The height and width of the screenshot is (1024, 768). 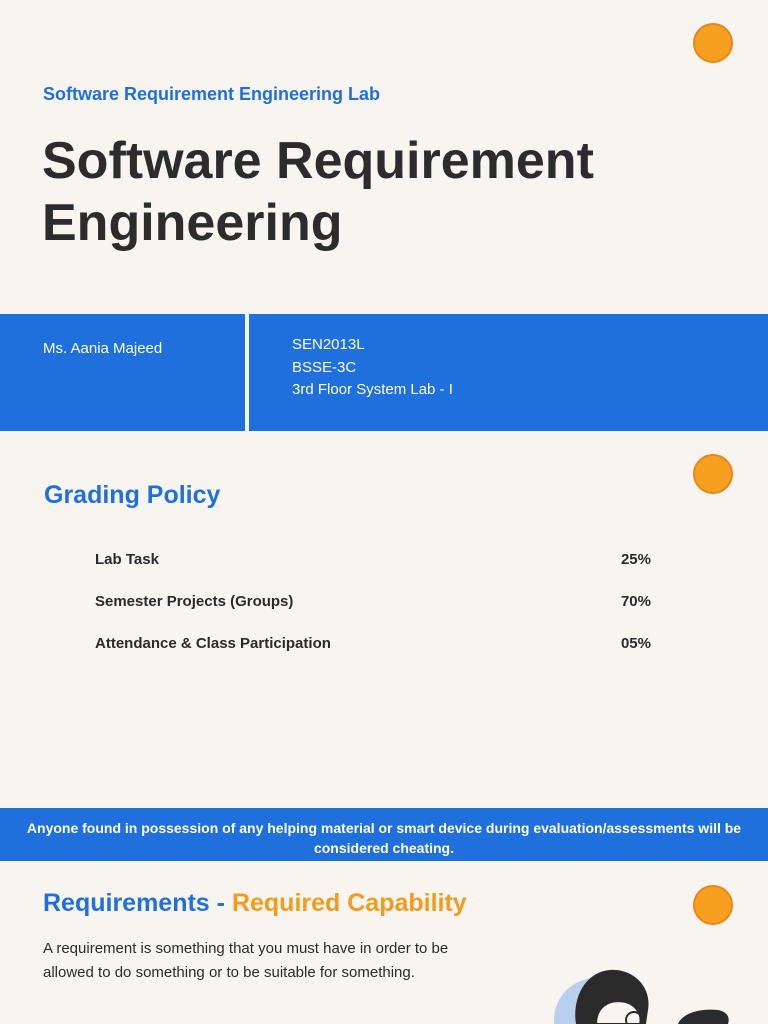 I want to click on requirements-title: Requirements - Required Capability, so click(x=255, y=903).